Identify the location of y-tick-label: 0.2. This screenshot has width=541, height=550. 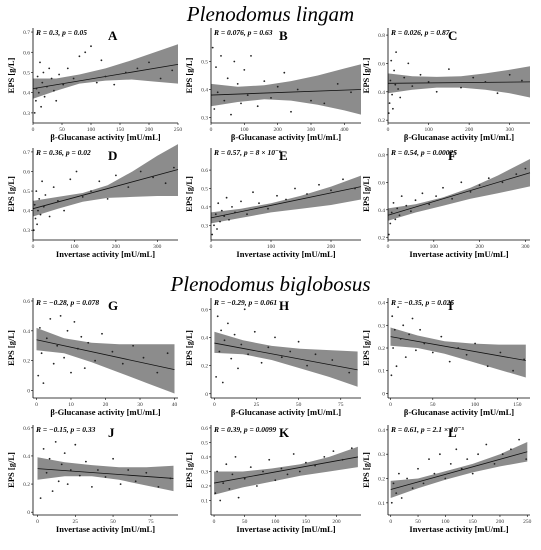
(381, 238).